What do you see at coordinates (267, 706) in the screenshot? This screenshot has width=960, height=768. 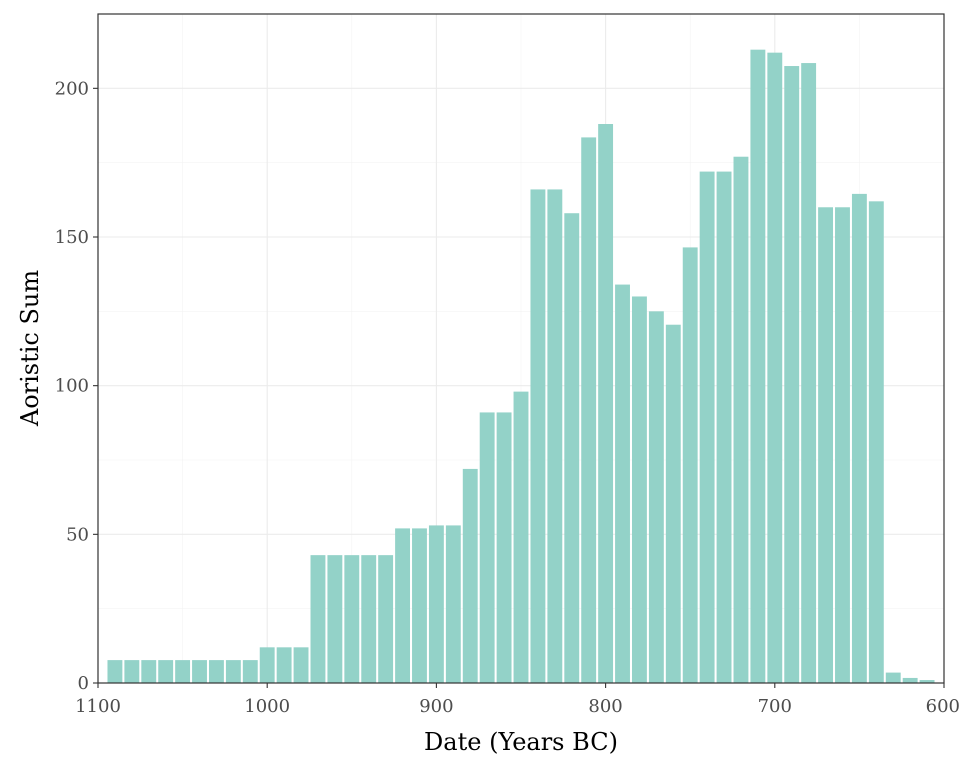 I see `x-tick-label: 1000` at bounding box center [267, 706].